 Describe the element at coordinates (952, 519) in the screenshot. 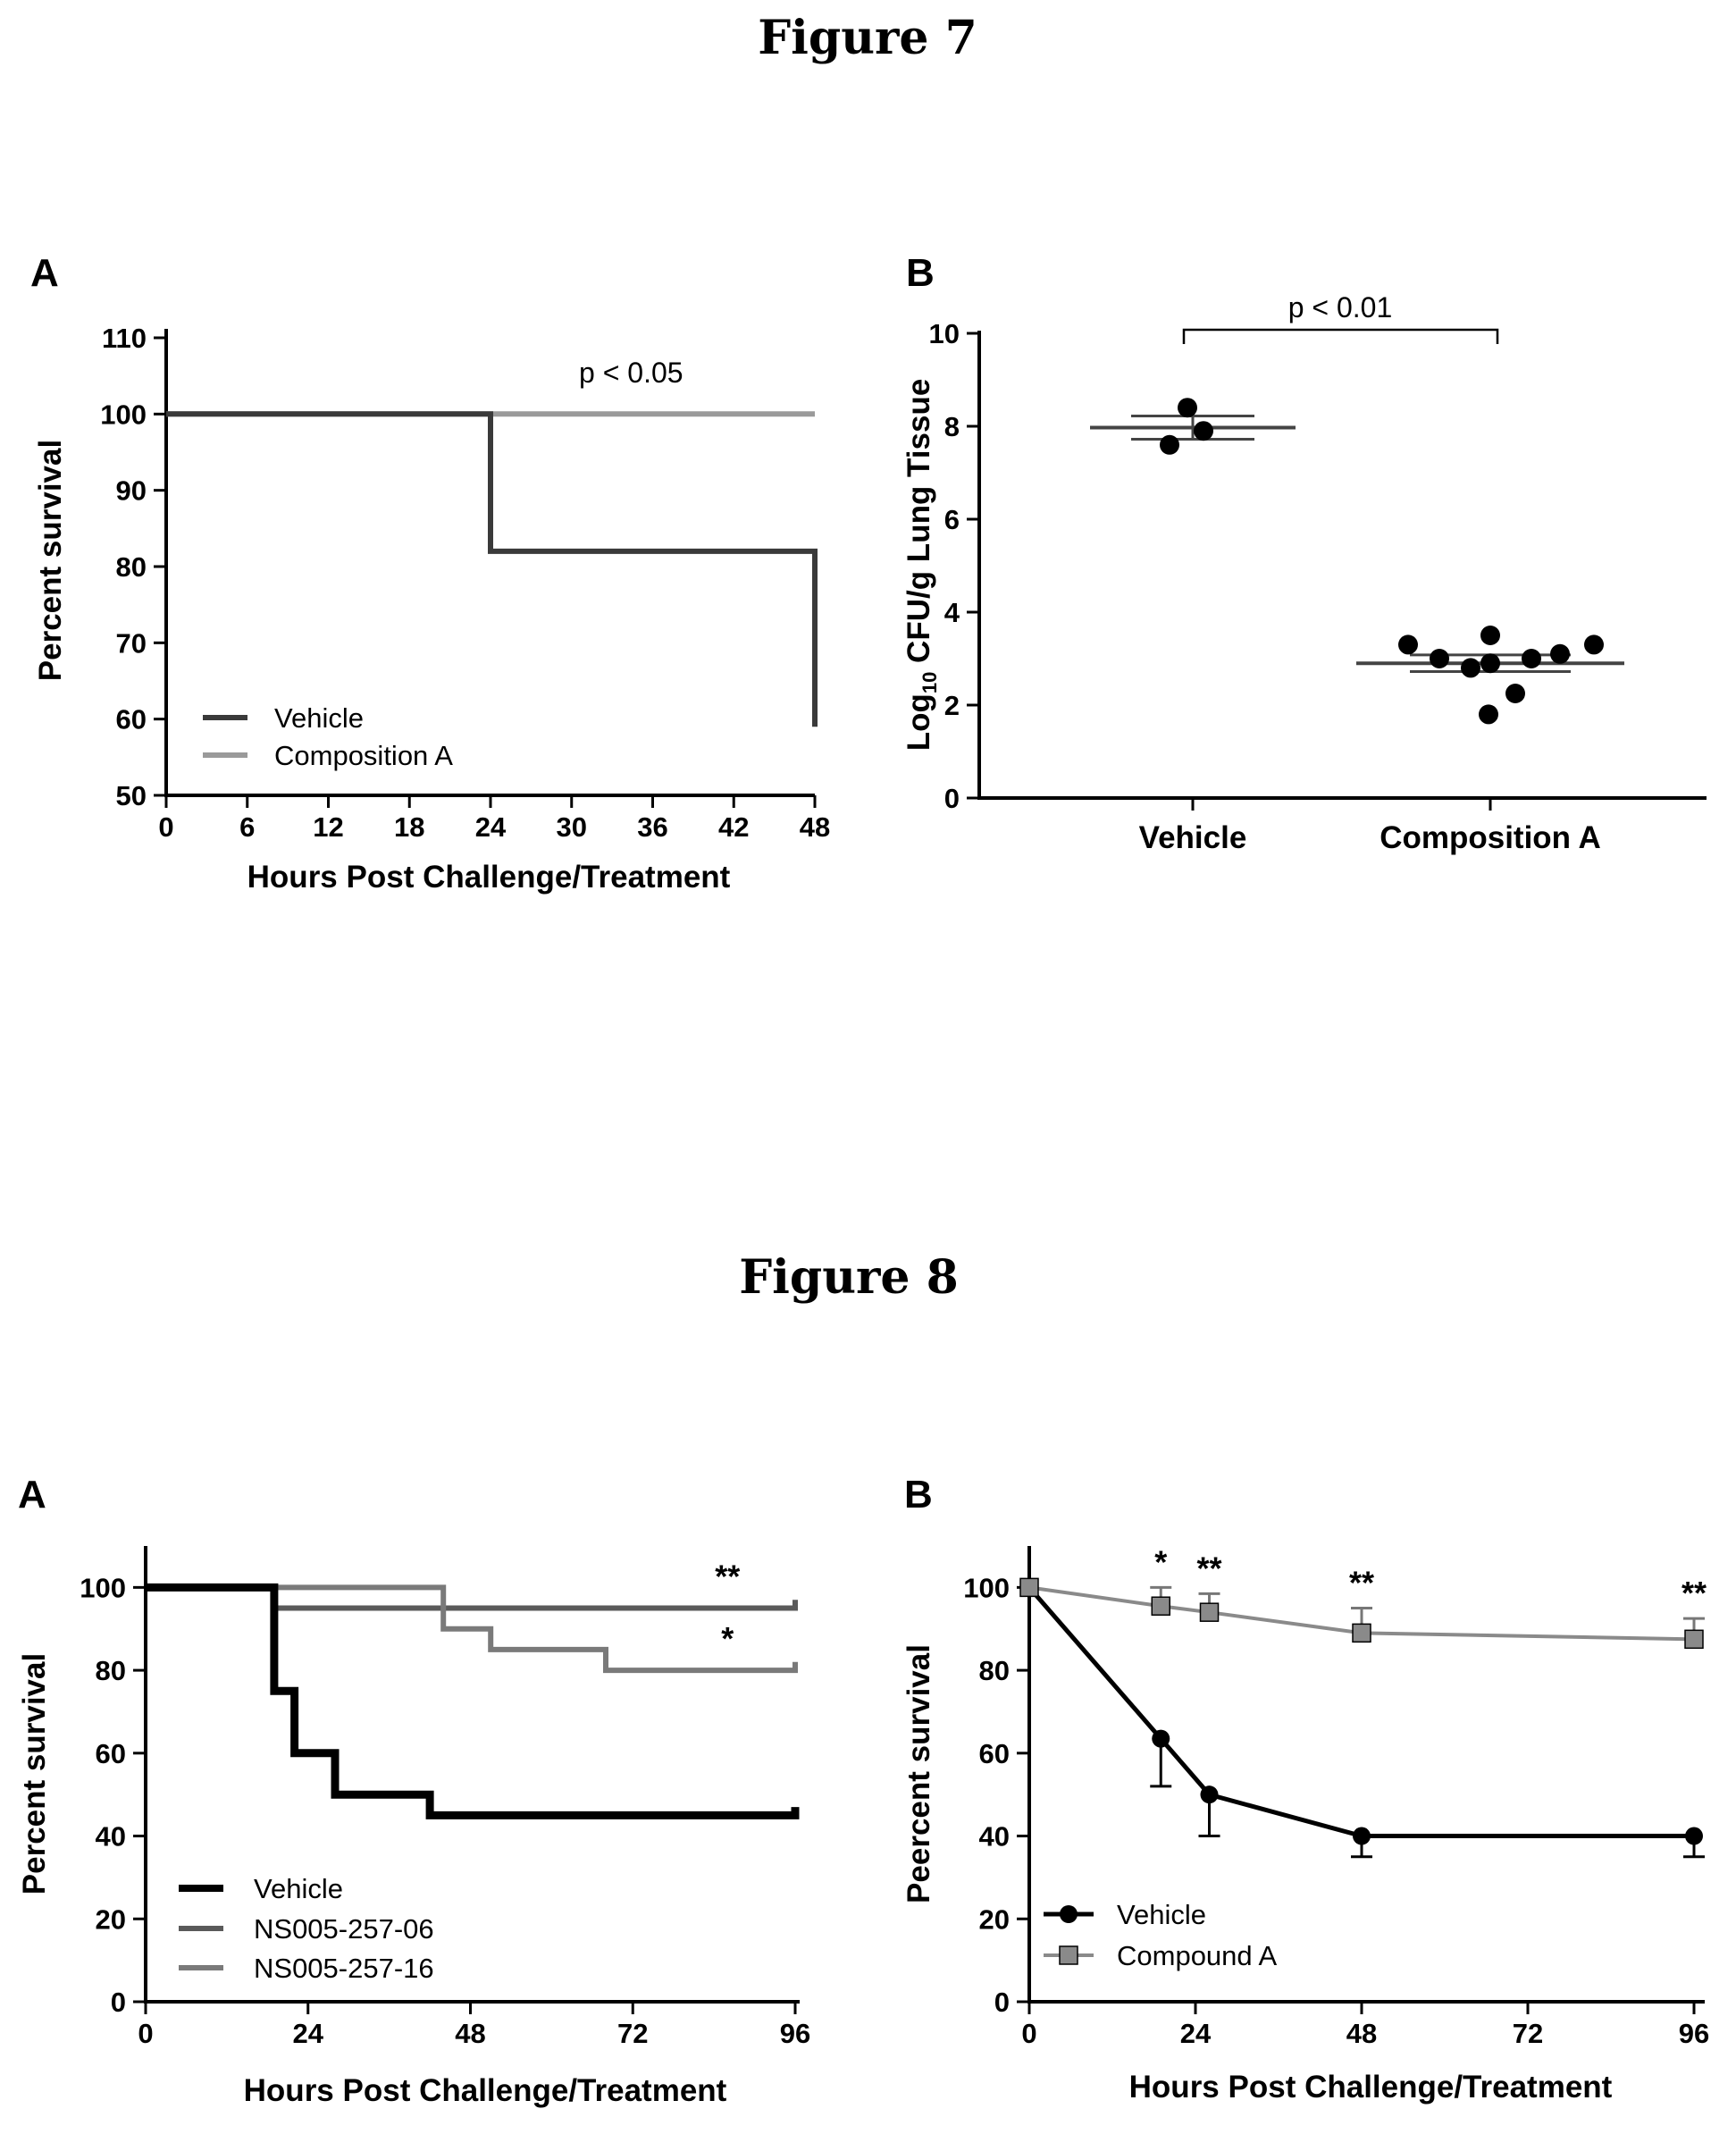

I see `y-tick-label: 6` at that location.